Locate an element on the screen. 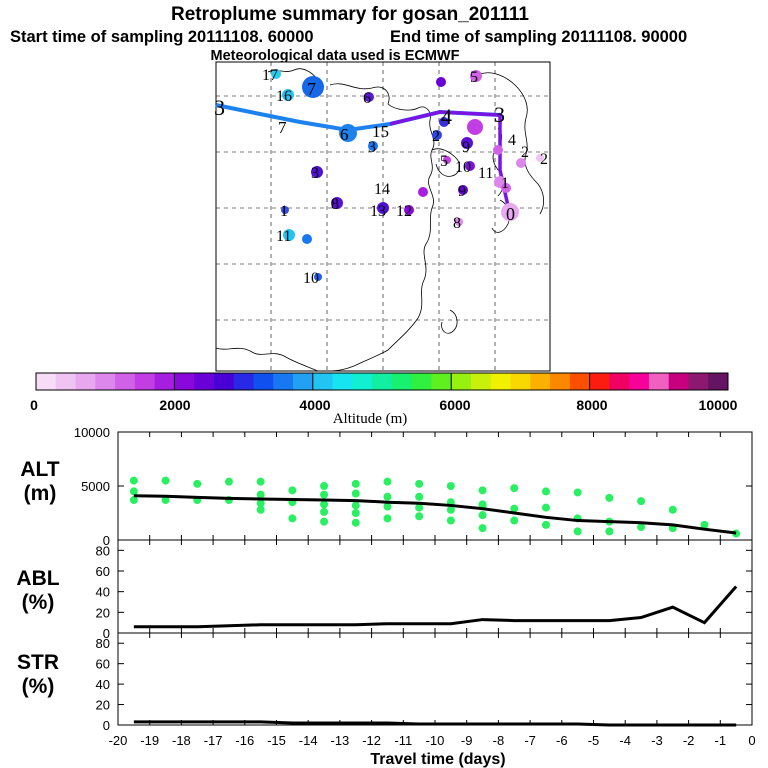  point-label: 9 is located at coordinates (466, 147).